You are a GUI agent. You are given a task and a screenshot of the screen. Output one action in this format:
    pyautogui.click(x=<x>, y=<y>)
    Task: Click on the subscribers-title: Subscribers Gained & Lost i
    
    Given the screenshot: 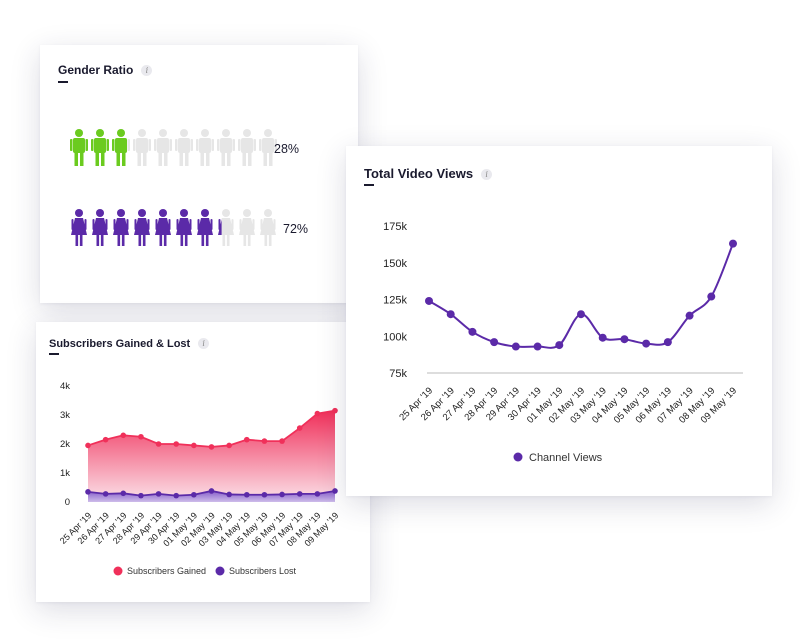 What is the action you would take?
    pyautogui.click(x=129, y=344)
    